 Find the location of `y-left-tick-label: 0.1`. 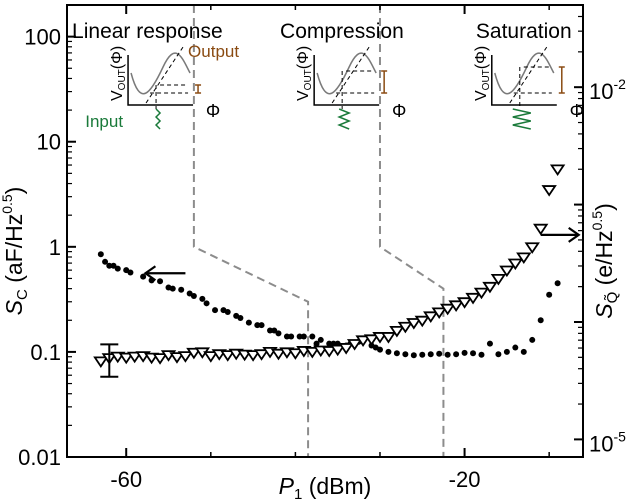

y-left-tick-label: 0.1 is located at coordinates (45, 352).